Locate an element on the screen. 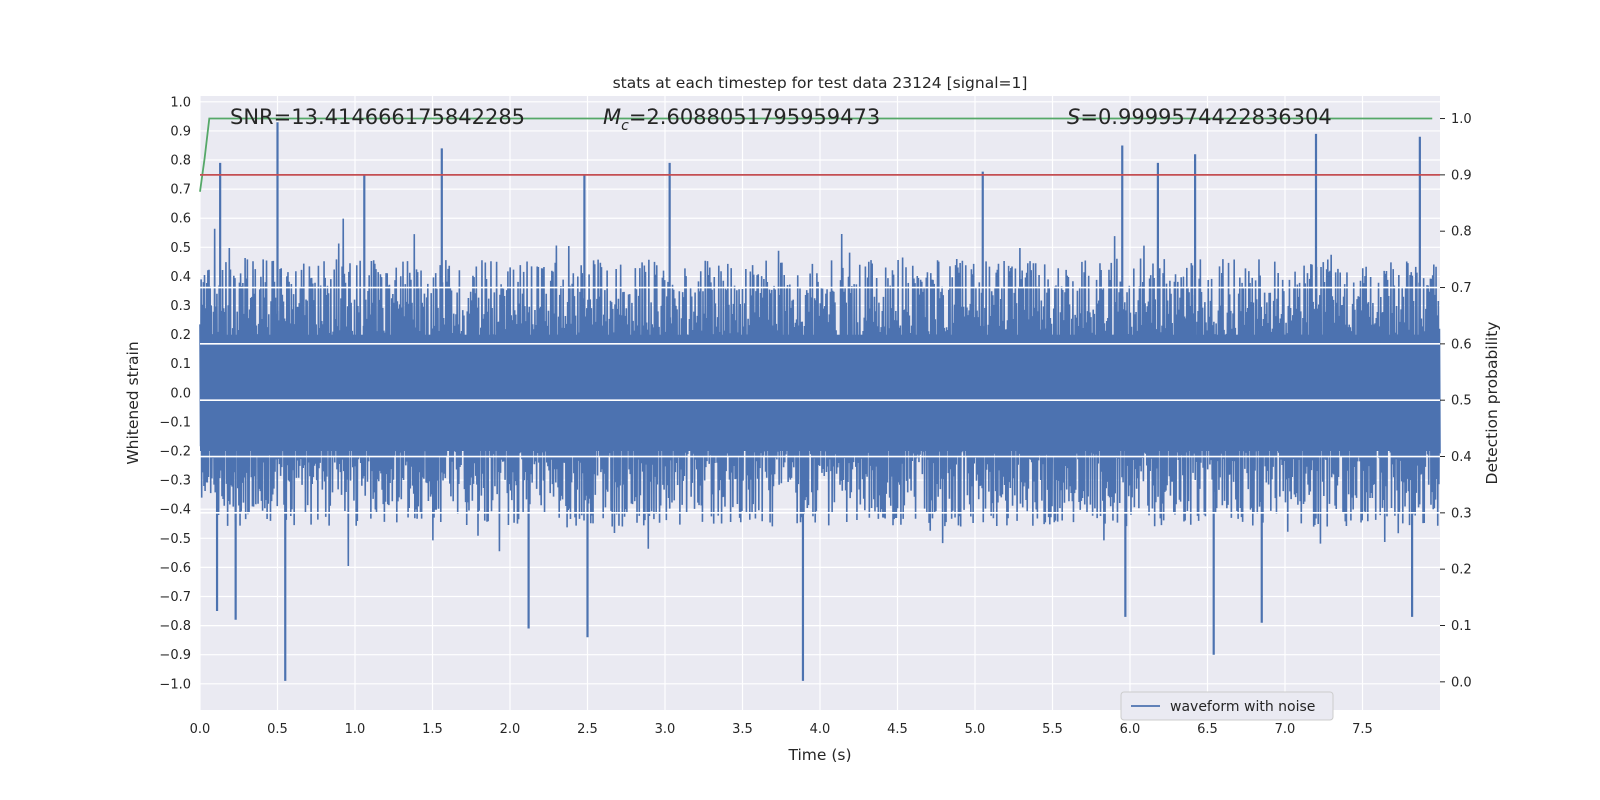 Image resolution: width=1600 pixels, height=800 pixels. x-tick-label: 7.5 is located at coordinates (1362, 729).